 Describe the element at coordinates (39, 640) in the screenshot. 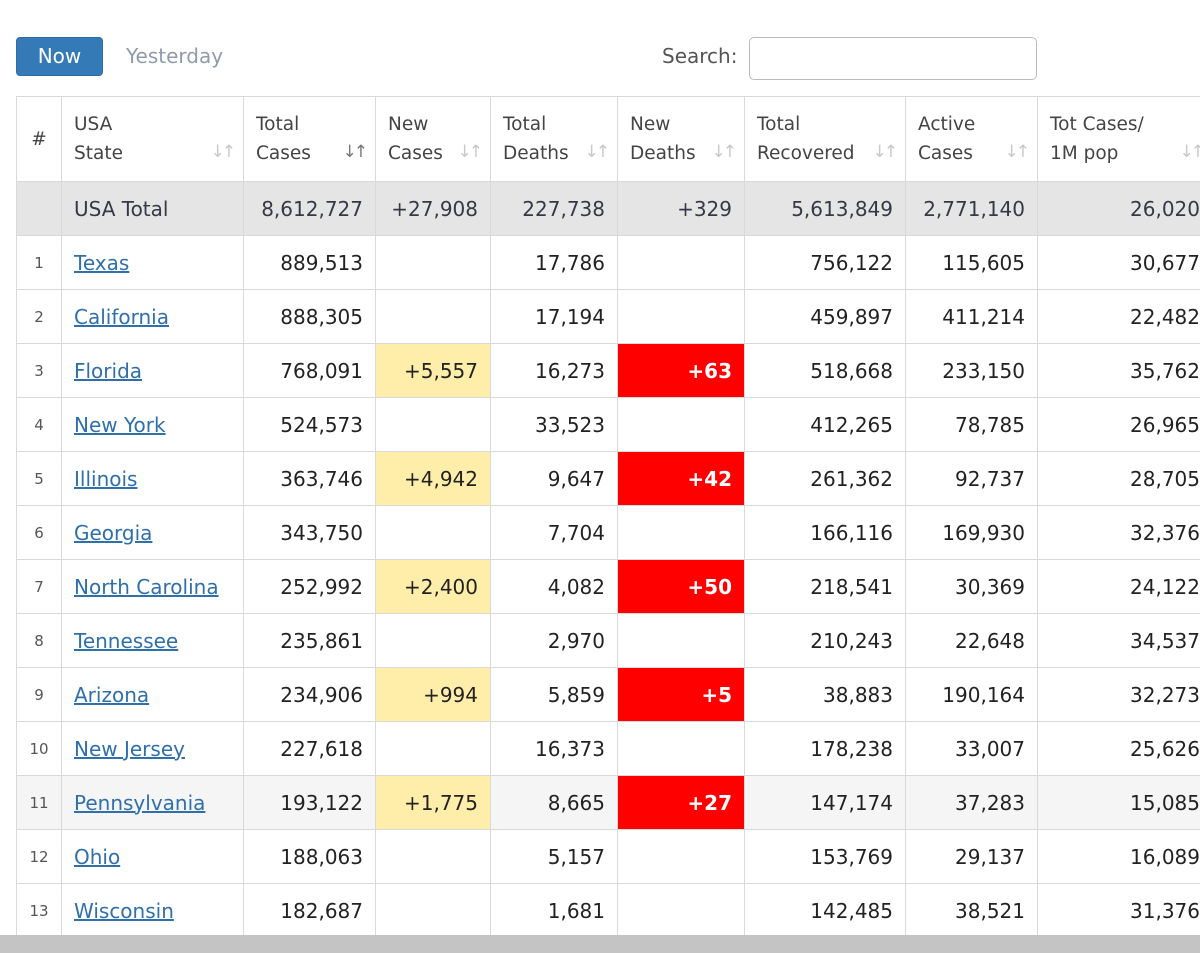

I see `rank-cell: 8` at that location.